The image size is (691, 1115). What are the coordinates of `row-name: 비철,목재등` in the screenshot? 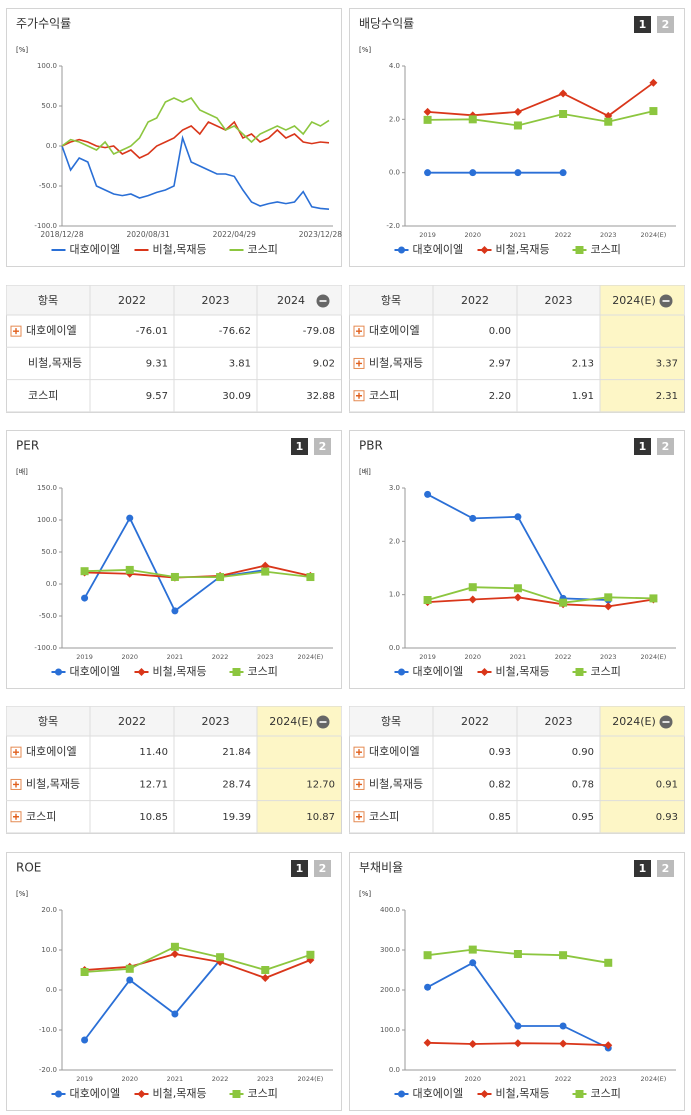 It's located at (53, 783).